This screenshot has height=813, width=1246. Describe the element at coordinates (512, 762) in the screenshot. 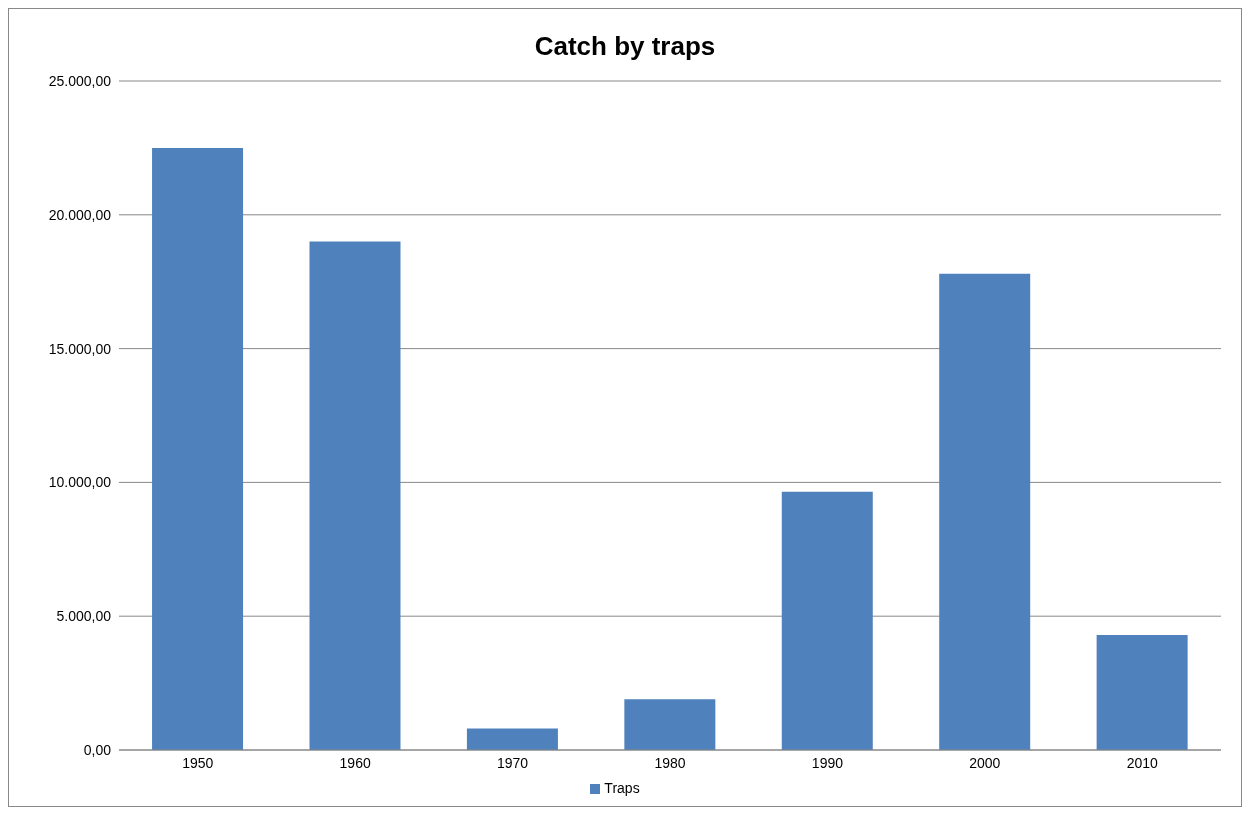

I see `x-tick-label: 1970` at that location.